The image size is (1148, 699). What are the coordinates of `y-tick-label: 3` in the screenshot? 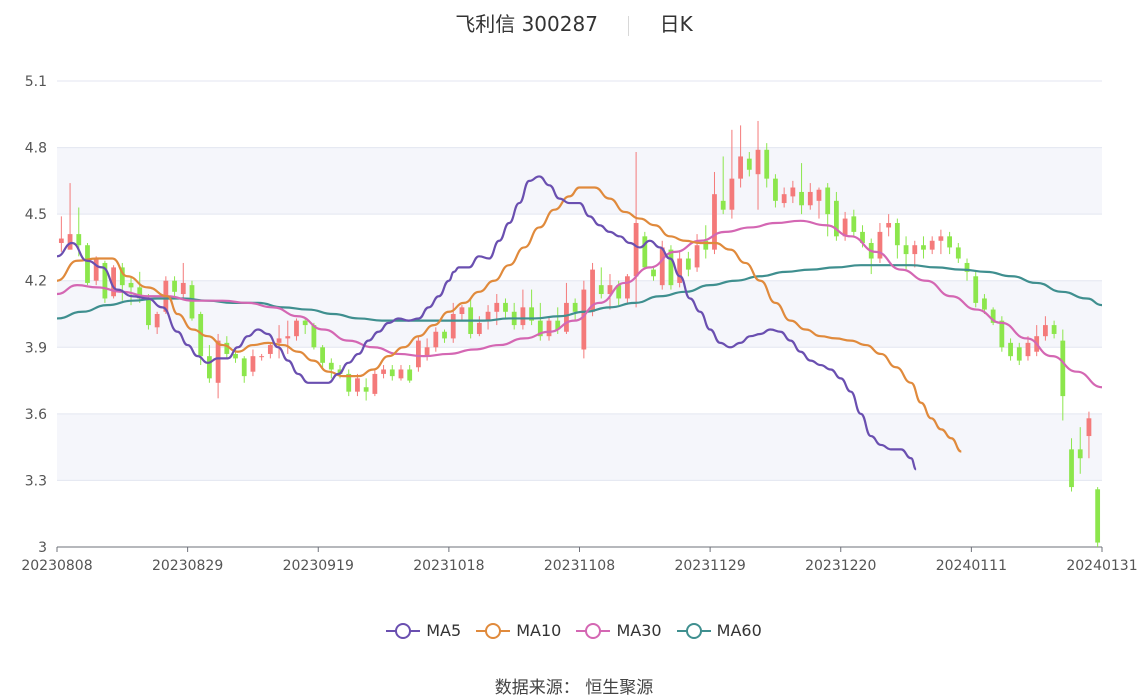 It's located at (42, 548).